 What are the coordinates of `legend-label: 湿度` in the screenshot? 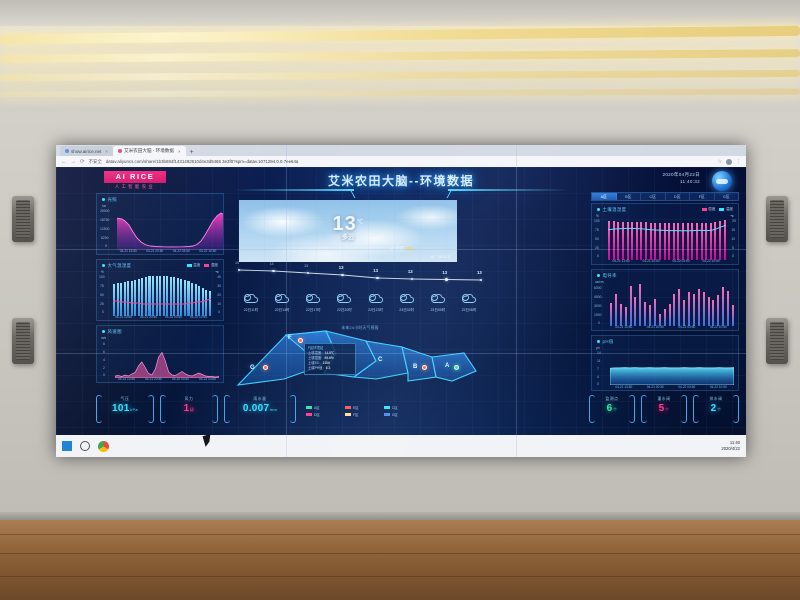 It's located at (214, 265).